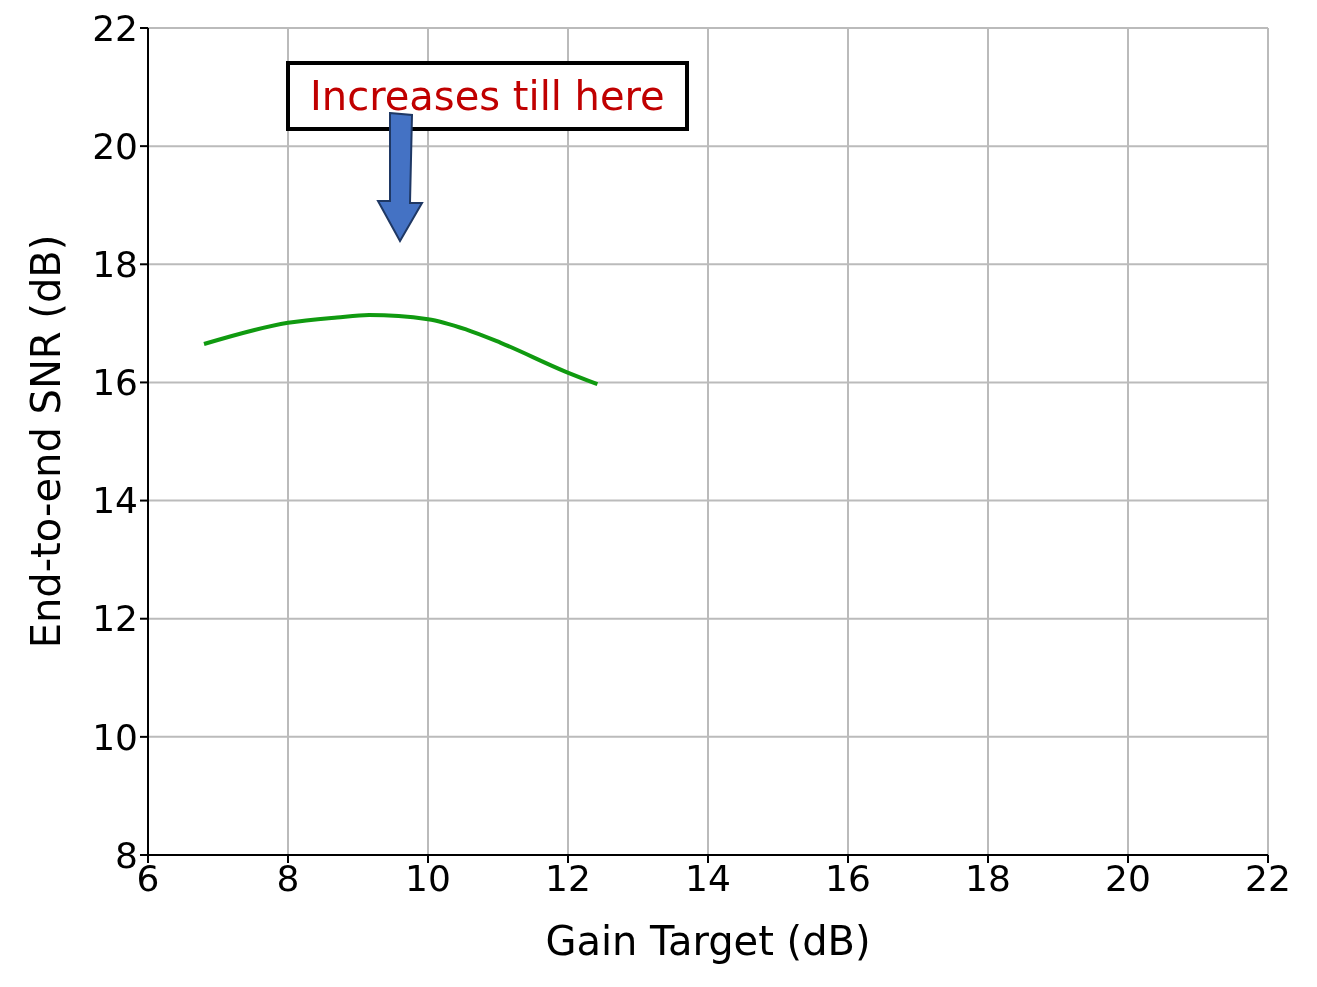 This screenshot has width=1317, height=987. I want to click on y-tick-label: 18, so click(115, 265).